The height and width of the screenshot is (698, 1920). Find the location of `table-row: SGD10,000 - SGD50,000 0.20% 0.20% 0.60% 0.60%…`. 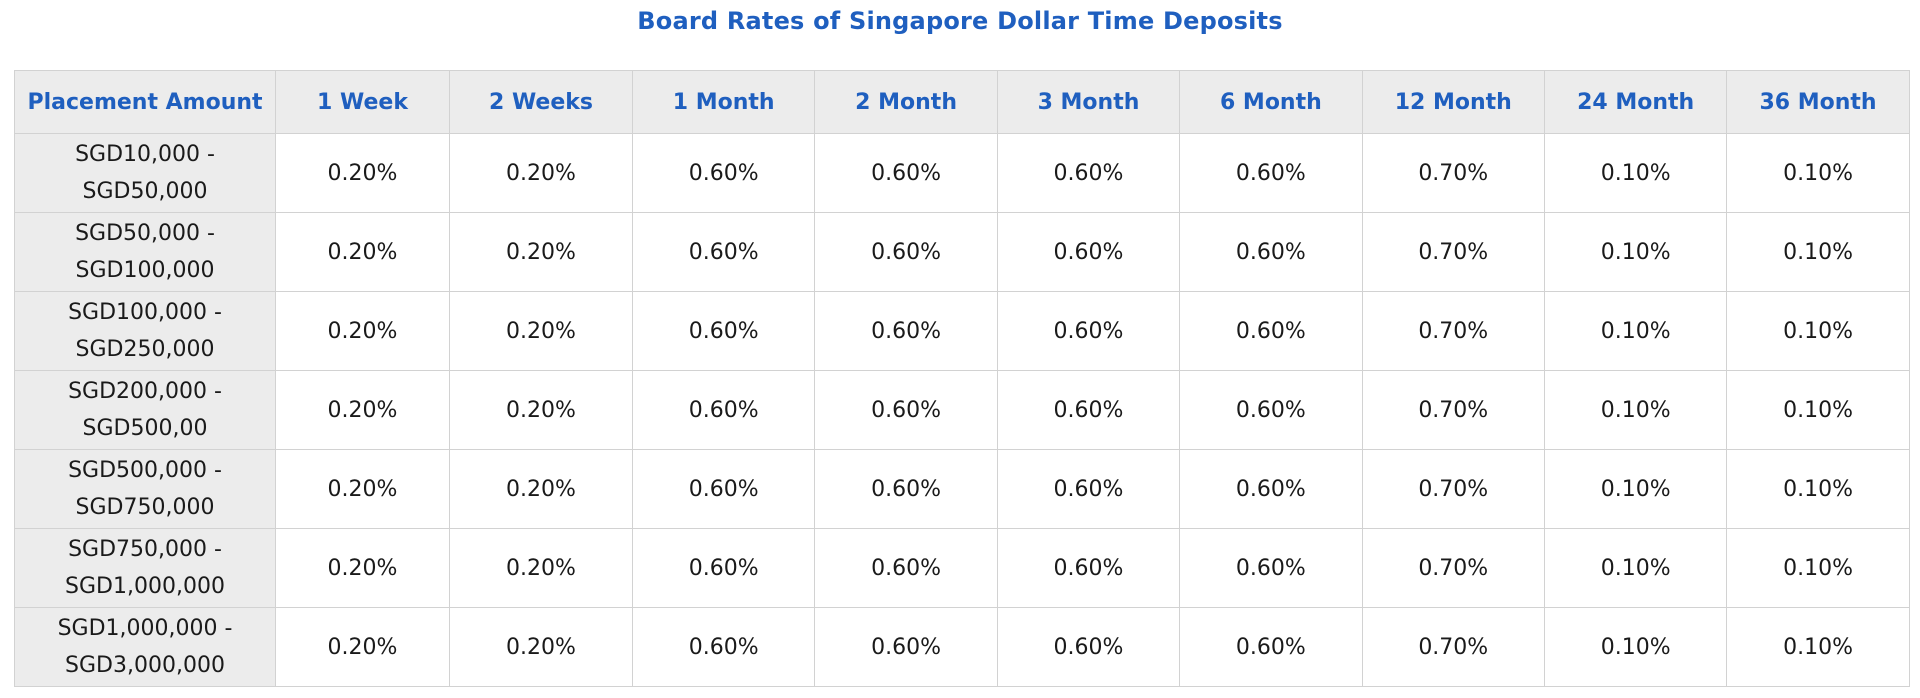

table-row: SGD10,000 - SGD50,000 0.20% 0.20% 0.60% 0.60%… is located at coordinates (962, 173).